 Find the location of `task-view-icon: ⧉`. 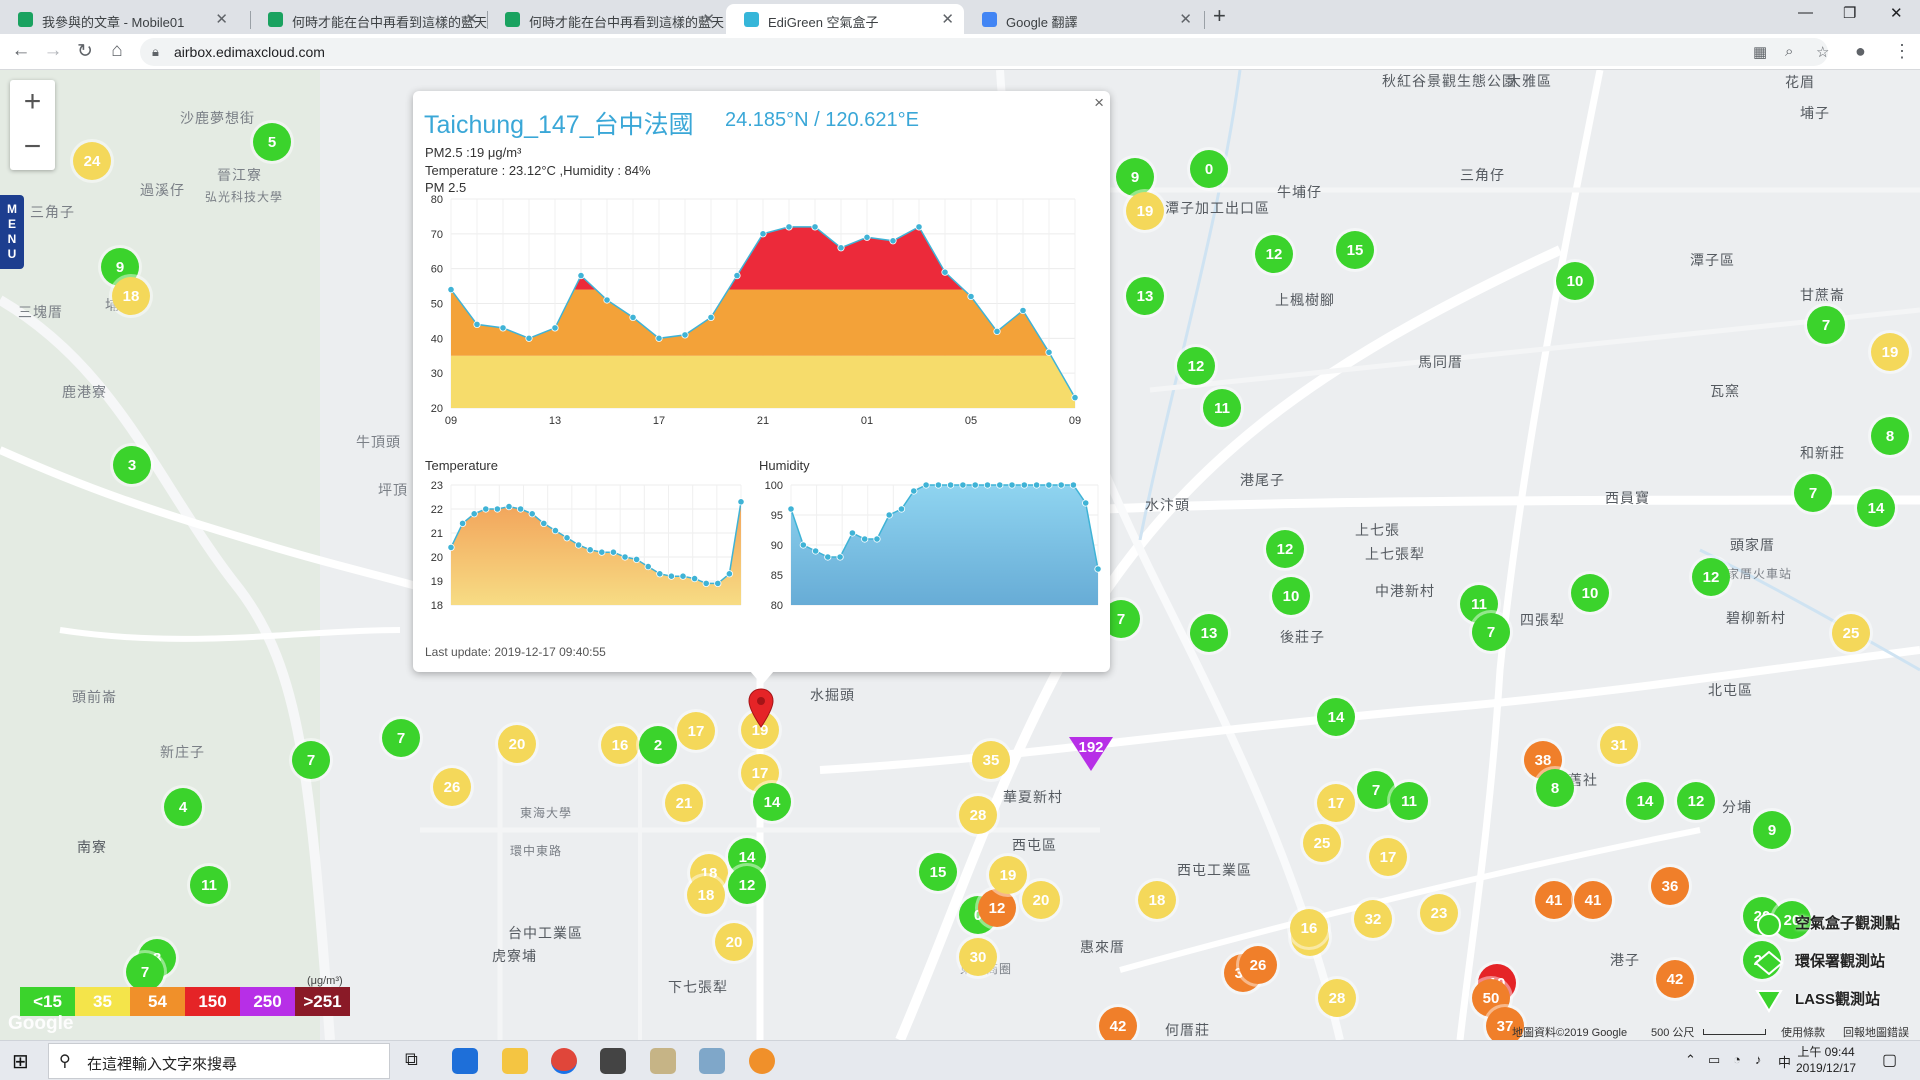

task-view-icon: ⧉ is located at coordinates (411, 1059).